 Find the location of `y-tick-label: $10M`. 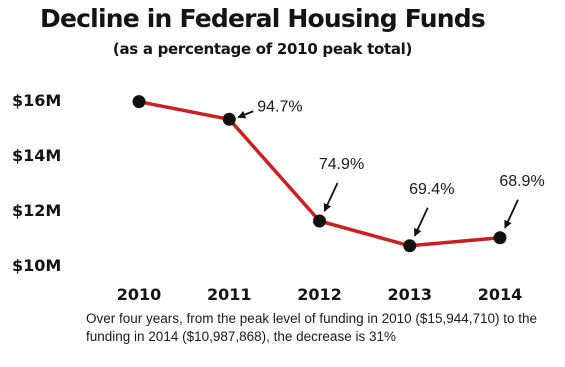

y-tick-label: $10M is located at coordinates (36, 265).